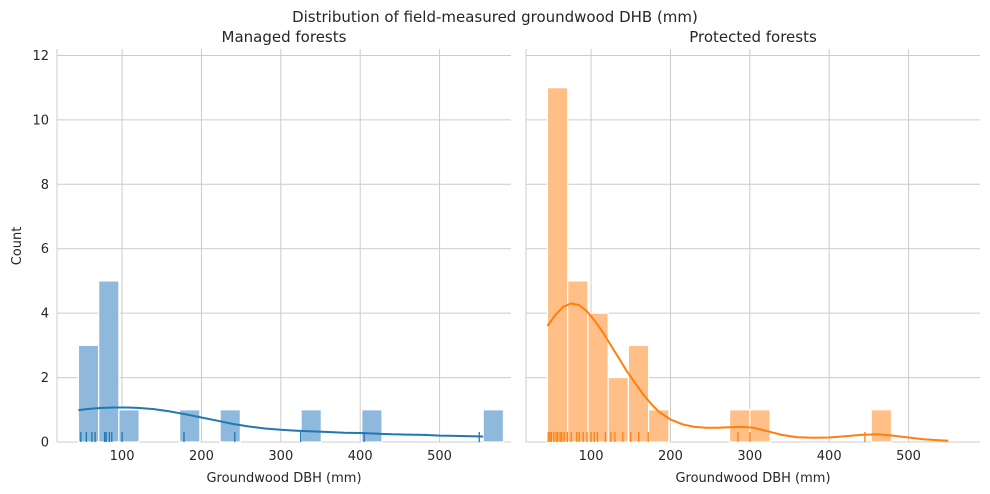 This screenshot has height=494, width=990. What do you see at coordinates (747, 372) in the screenshot?
I see `kde-line-protected` at bounding box center [747, 372].